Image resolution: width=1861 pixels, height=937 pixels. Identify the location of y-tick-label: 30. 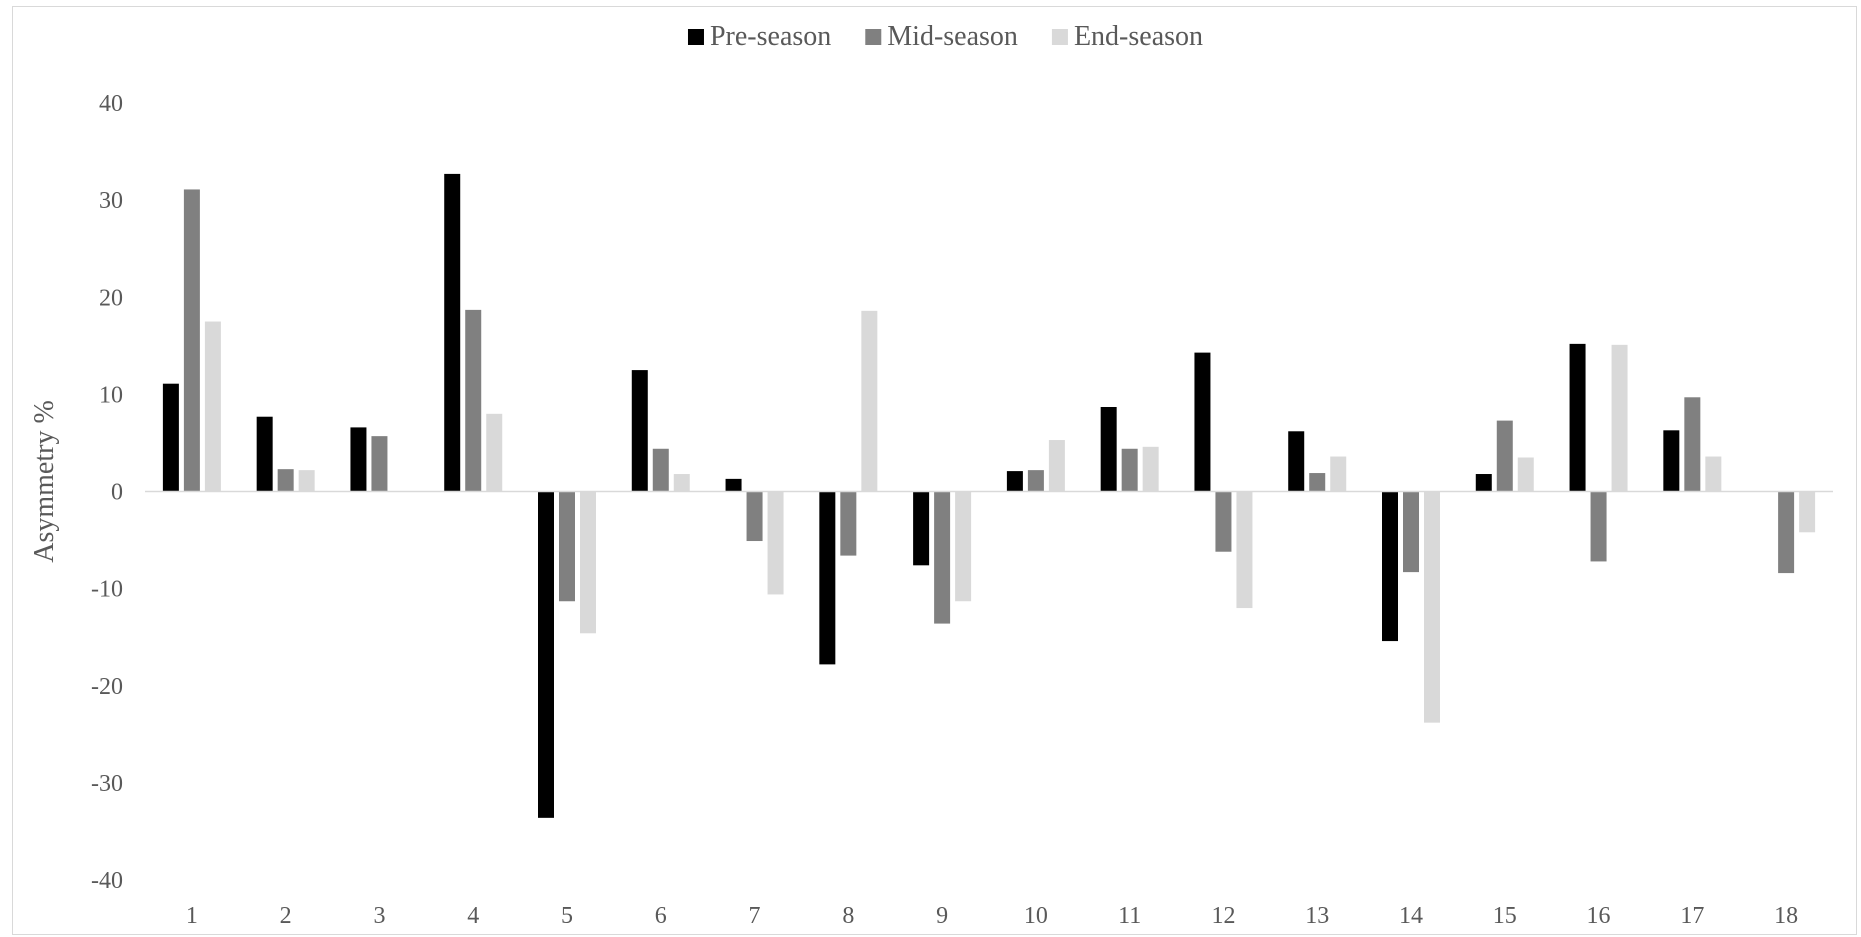
(111, 201).